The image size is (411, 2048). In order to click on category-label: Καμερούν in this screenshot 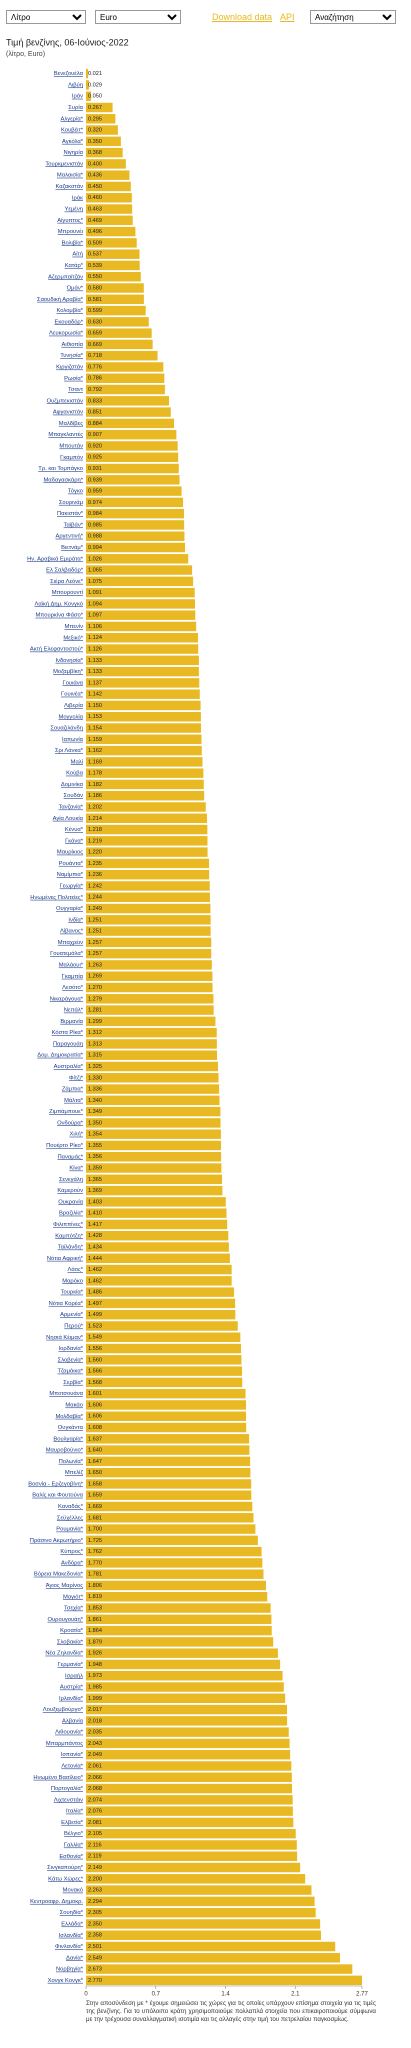, I will do `click(70, 1191)`.